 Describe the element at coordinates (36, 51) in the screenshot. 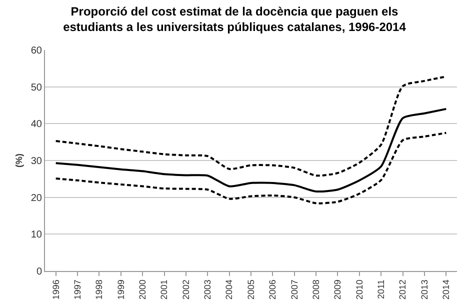

I see `y-tick-label: 60` at that location.